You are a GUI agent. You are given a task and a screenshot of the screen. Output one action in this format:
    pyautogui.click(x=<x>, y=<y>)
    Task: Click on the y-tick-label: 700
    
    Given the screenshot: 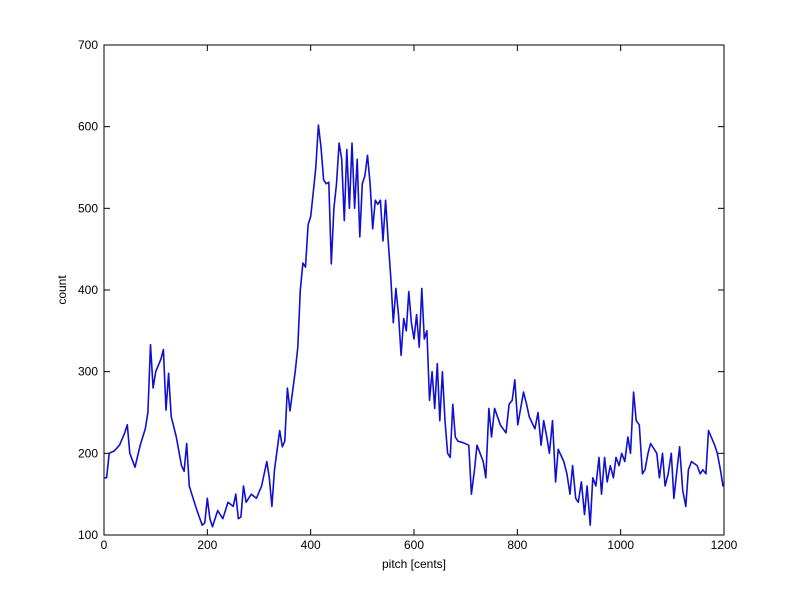 What is the action you would take?
    pyautogui.click(x=88, y=45)
    